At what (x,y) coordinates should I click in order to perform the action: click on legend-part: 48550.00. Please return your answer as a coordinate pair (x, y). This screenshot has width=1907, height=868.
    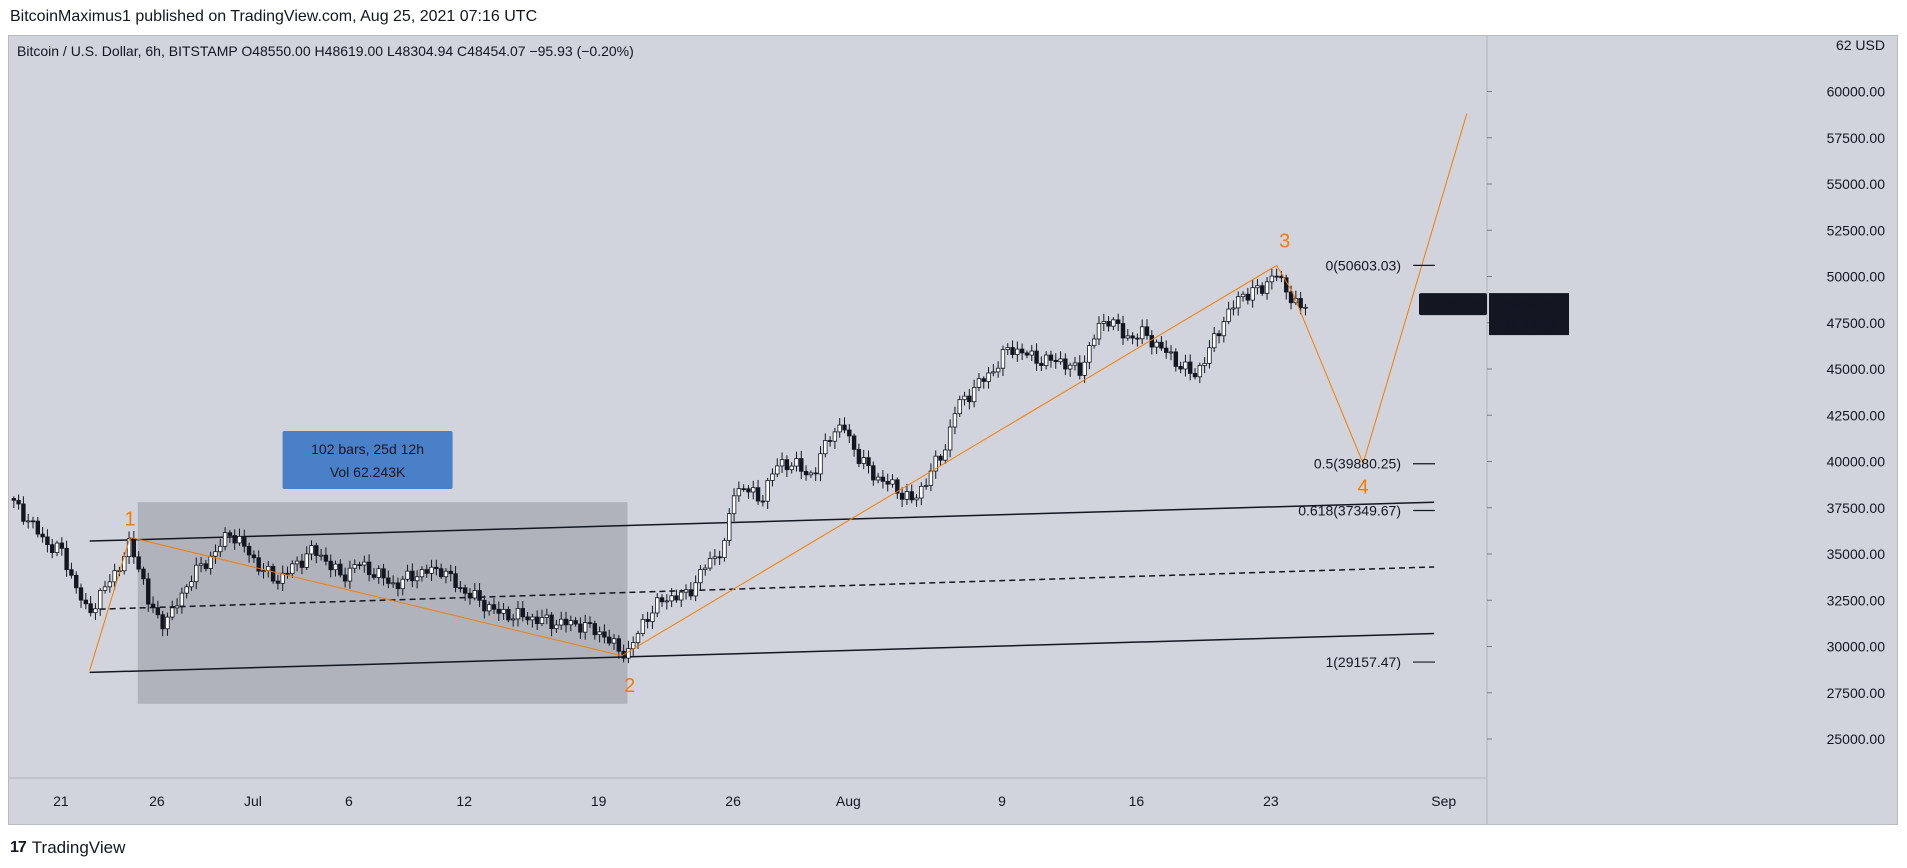
    Looking at the image, I should click on (283, 51).